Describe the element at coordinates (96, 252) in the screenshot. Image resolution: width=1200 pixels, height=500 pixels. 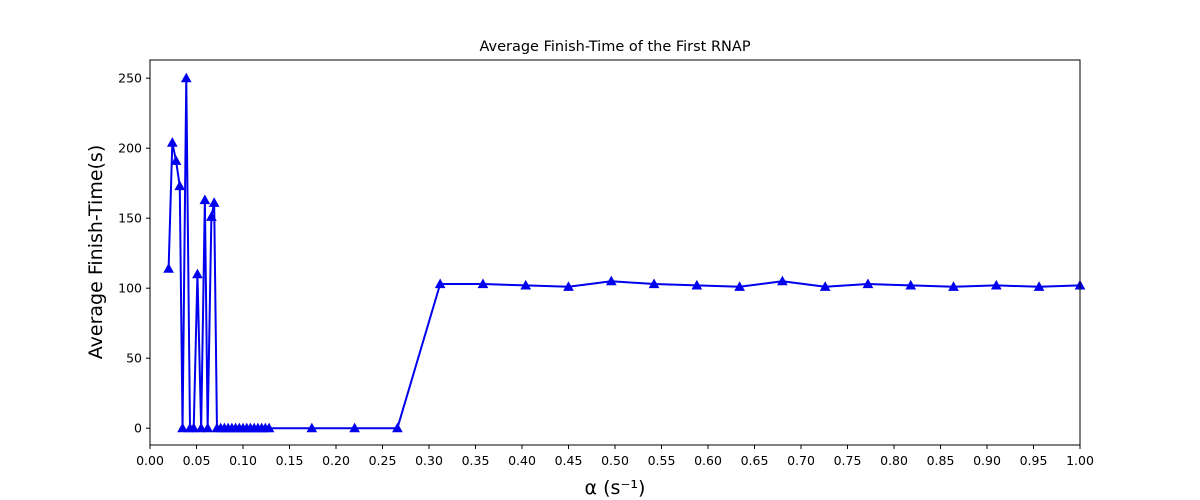
I see `y-axis-label: Average Finish-Time(s)` at that location.